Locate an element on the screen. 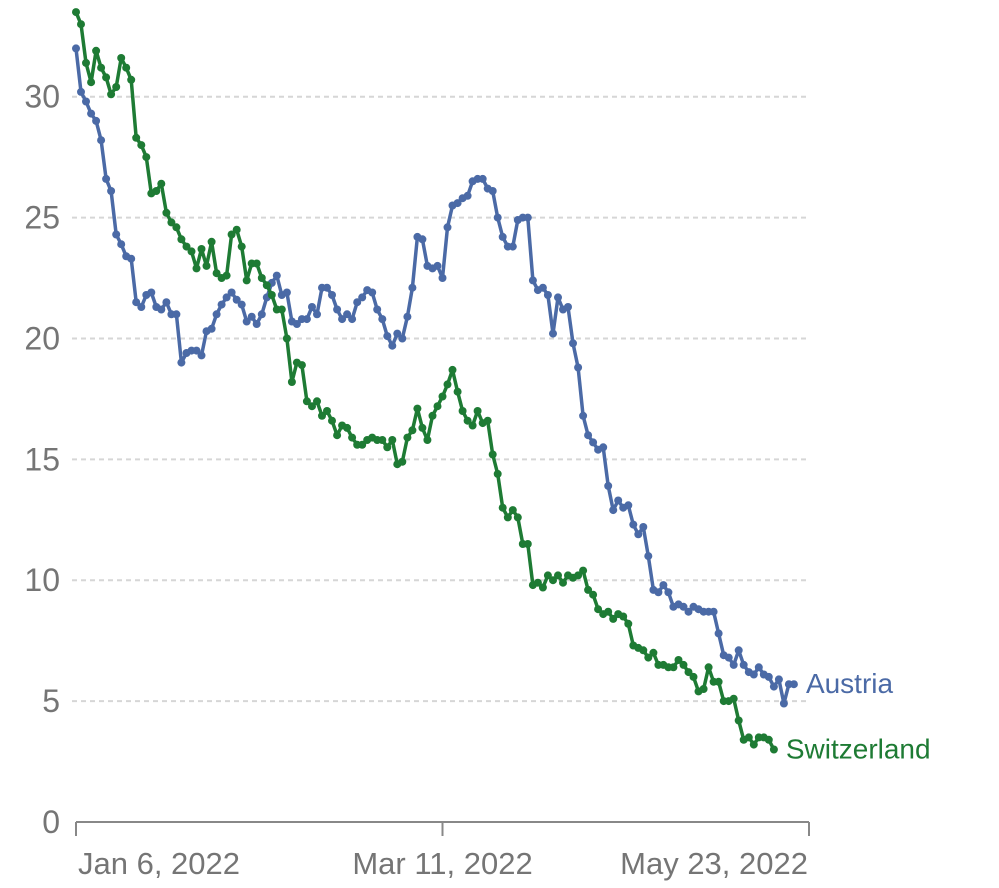 This screenshot has height=888, width=999. y-tick-label: 30 is located at coordinates (42, 97).